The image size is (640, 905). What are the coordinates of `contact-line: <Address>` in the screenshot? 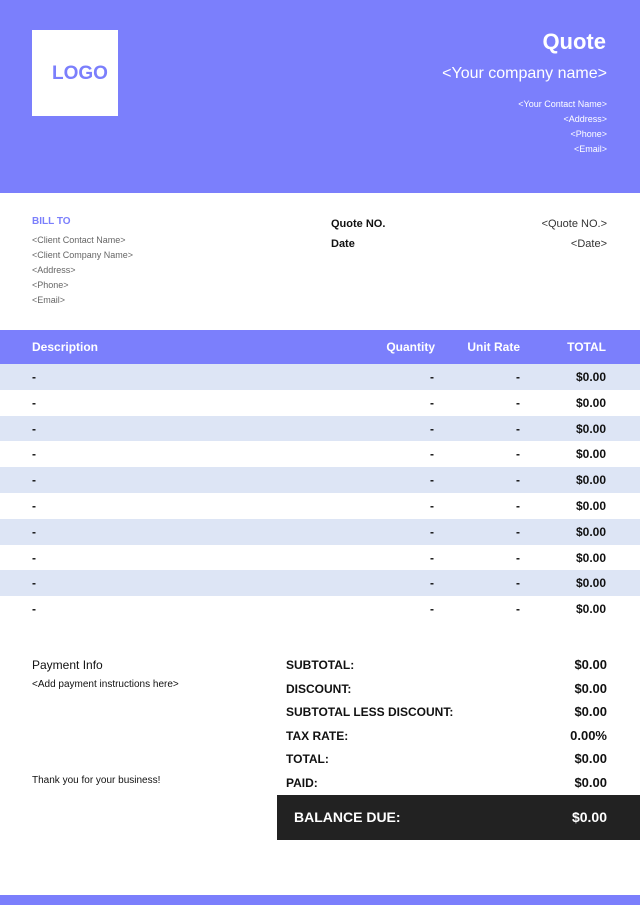 It's located at (585, 119).